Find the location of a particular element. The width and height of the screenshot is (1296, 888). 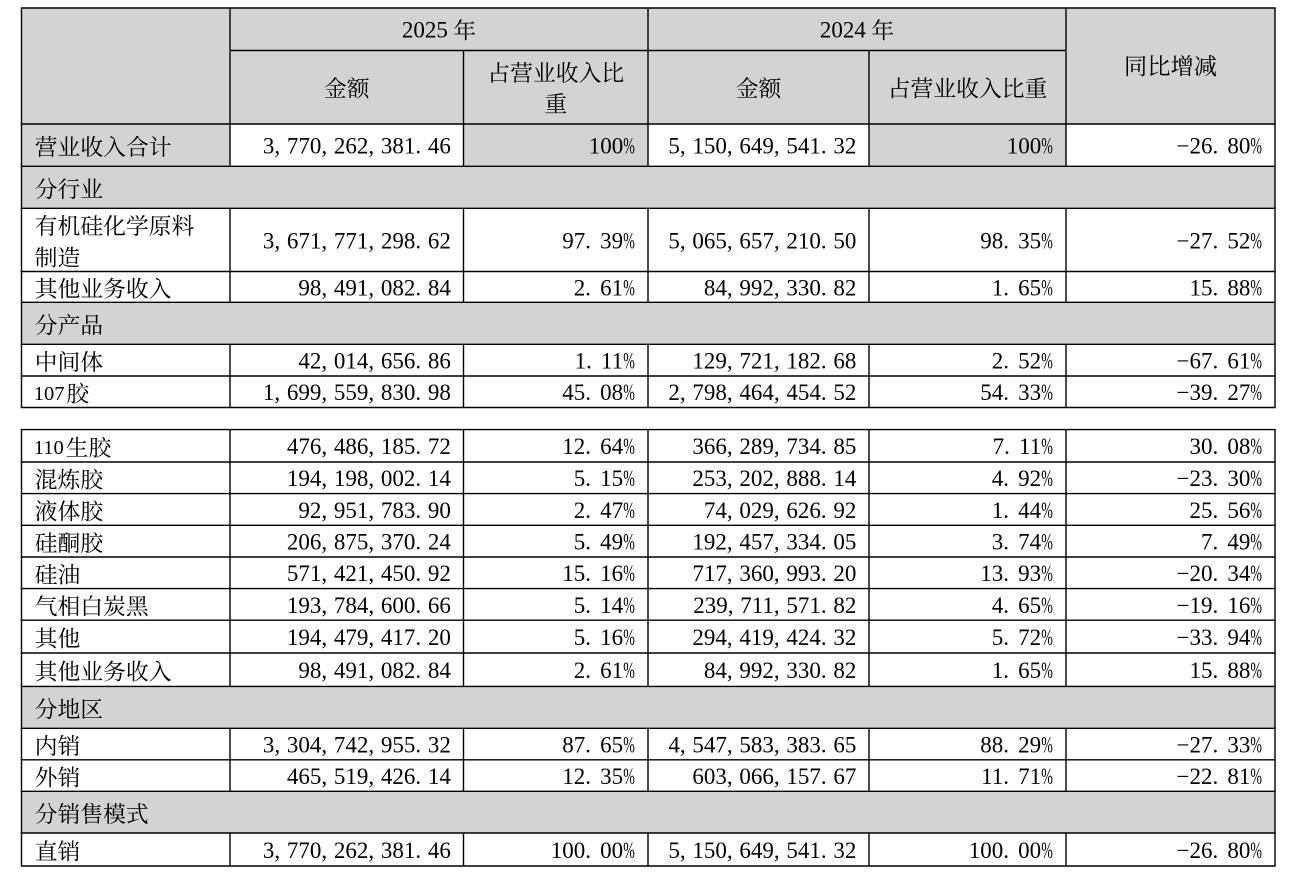

svg-text: 4. 65 is located at coordinates (1016, 605).